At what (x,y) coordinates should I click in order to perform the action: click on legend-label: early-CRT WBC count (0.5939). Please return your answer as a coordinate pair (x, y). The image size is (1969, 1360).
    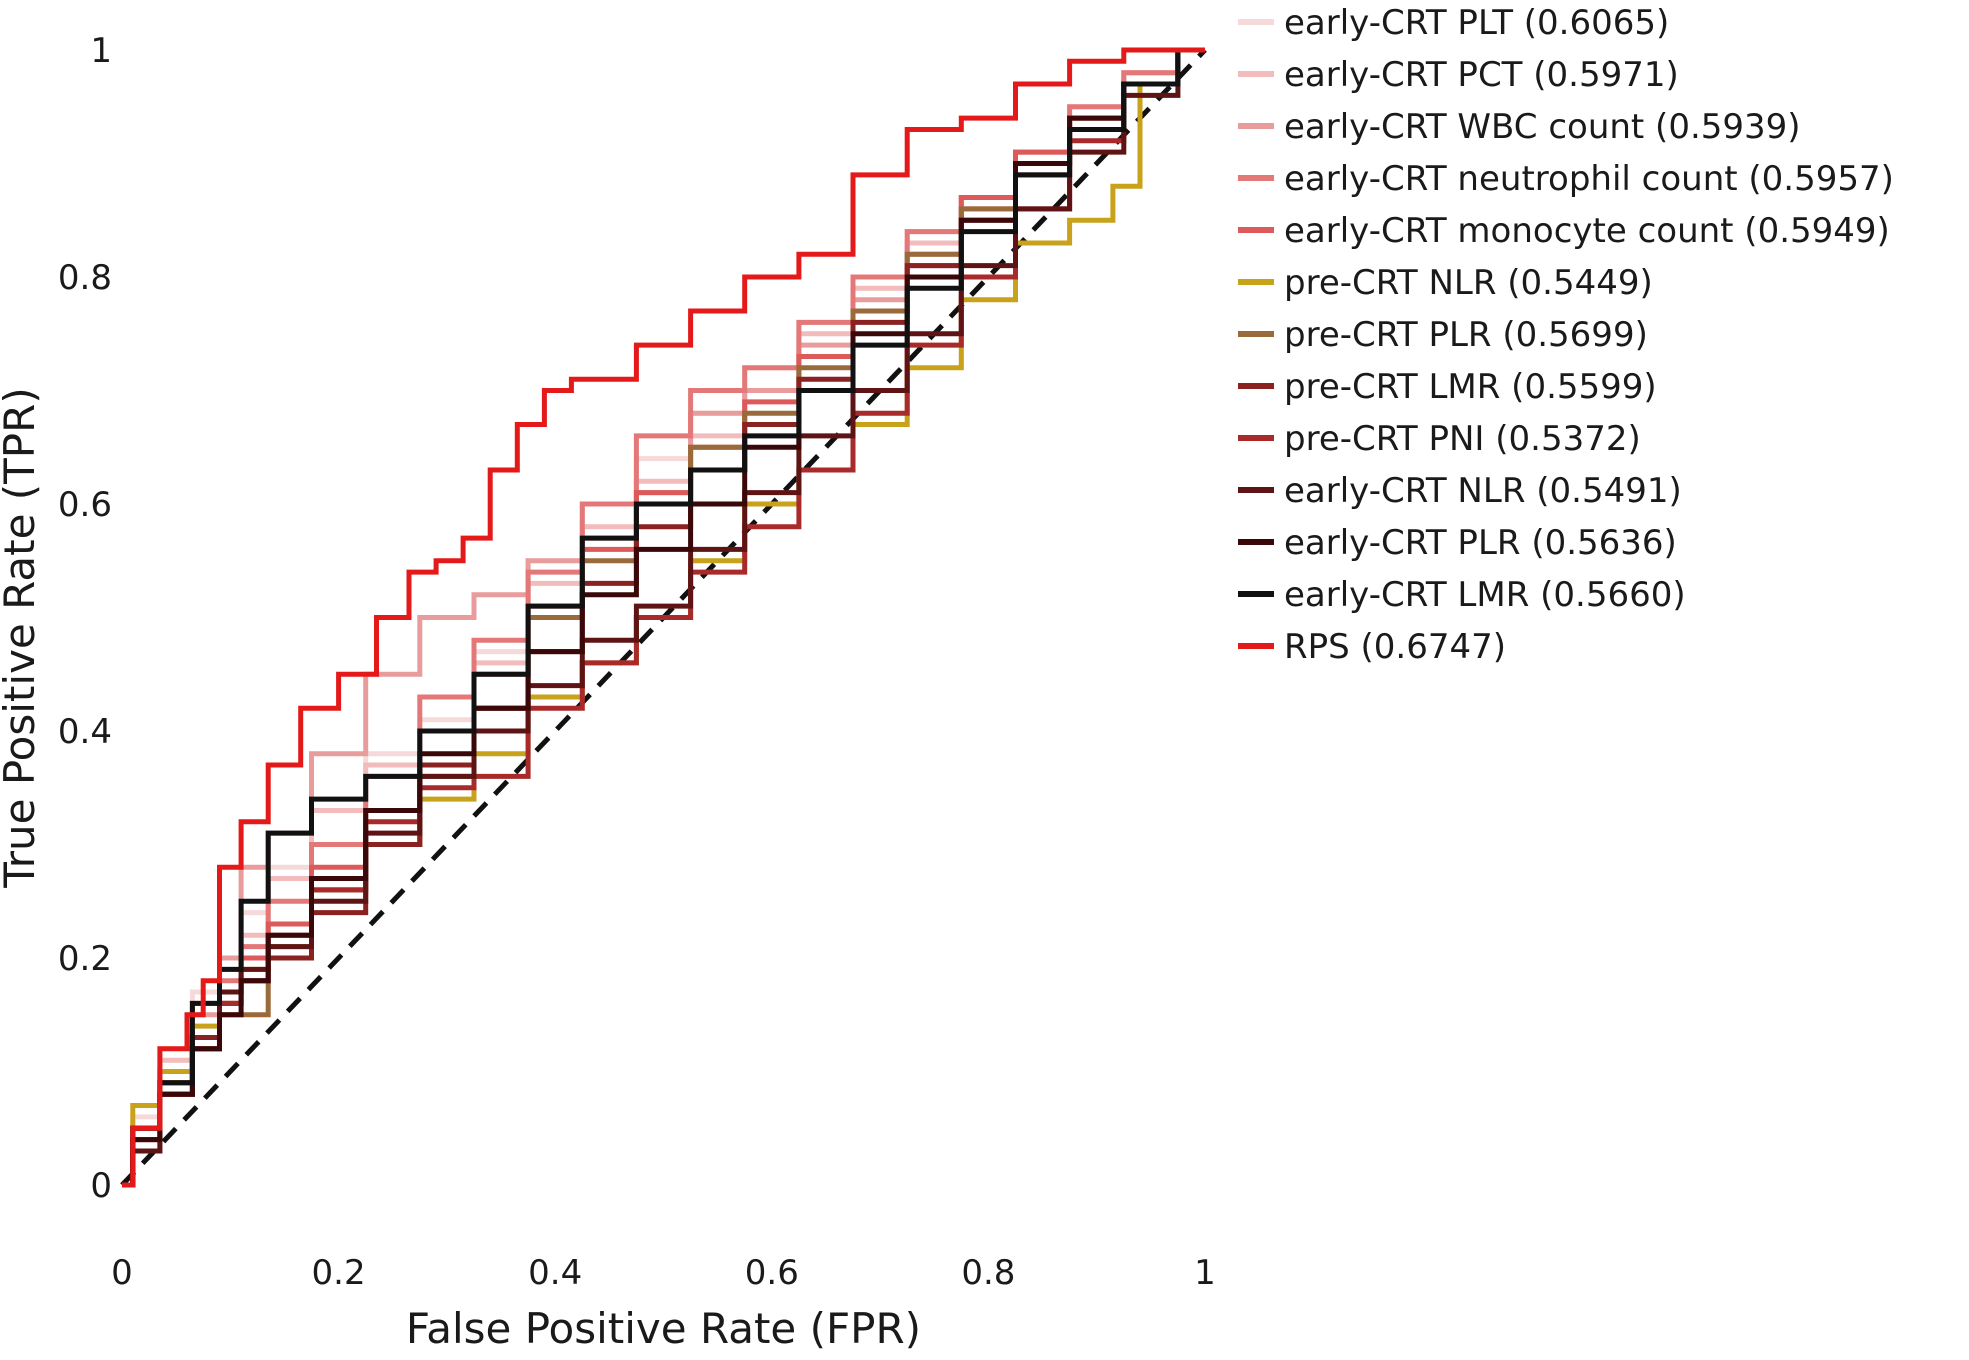
    Looking at the image, I should click on (1542, 127).